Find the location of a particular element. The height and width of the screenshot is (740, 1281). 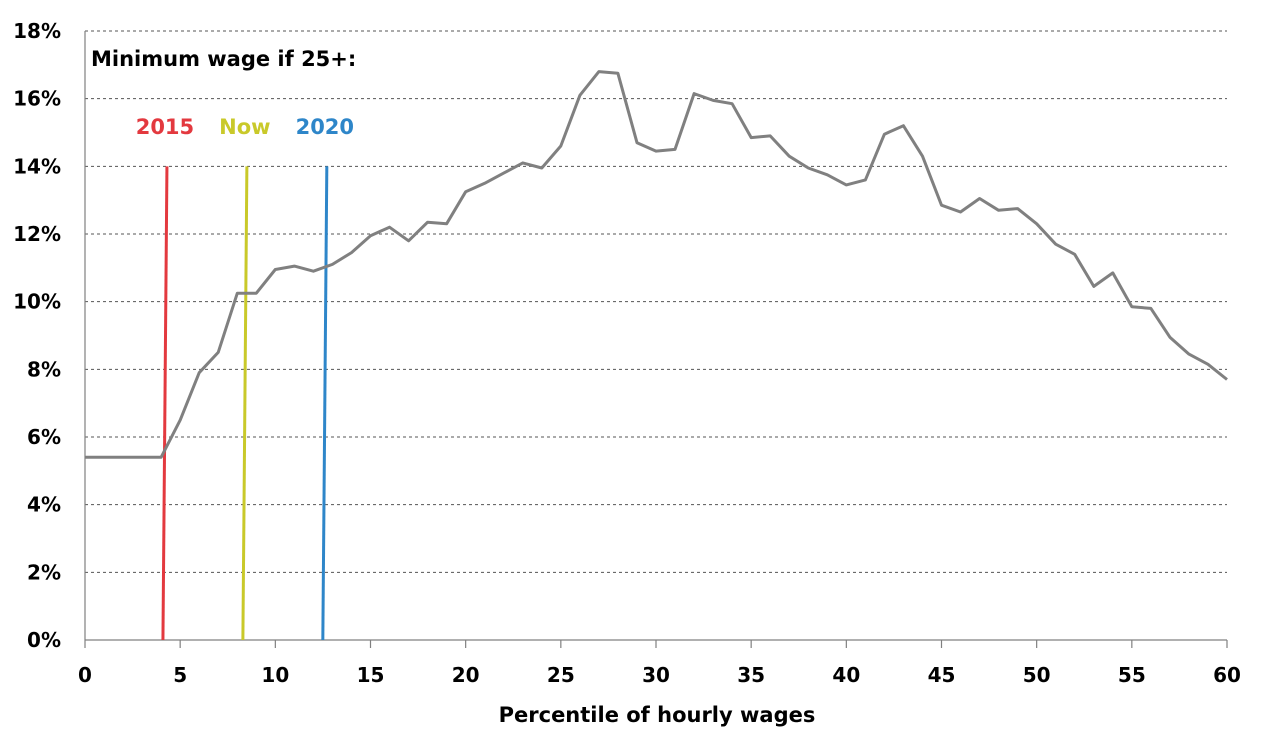

y-tick-label: 2% is located at coordinates (44, 572).